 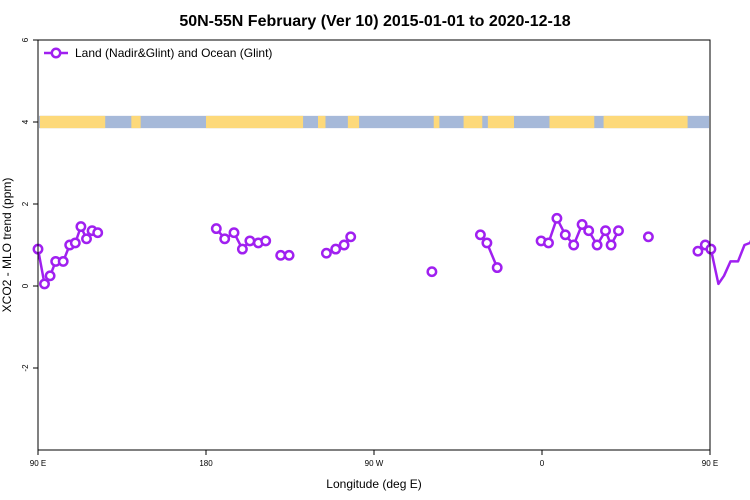 I want to click on surface-band, so click(x=374, y=122).